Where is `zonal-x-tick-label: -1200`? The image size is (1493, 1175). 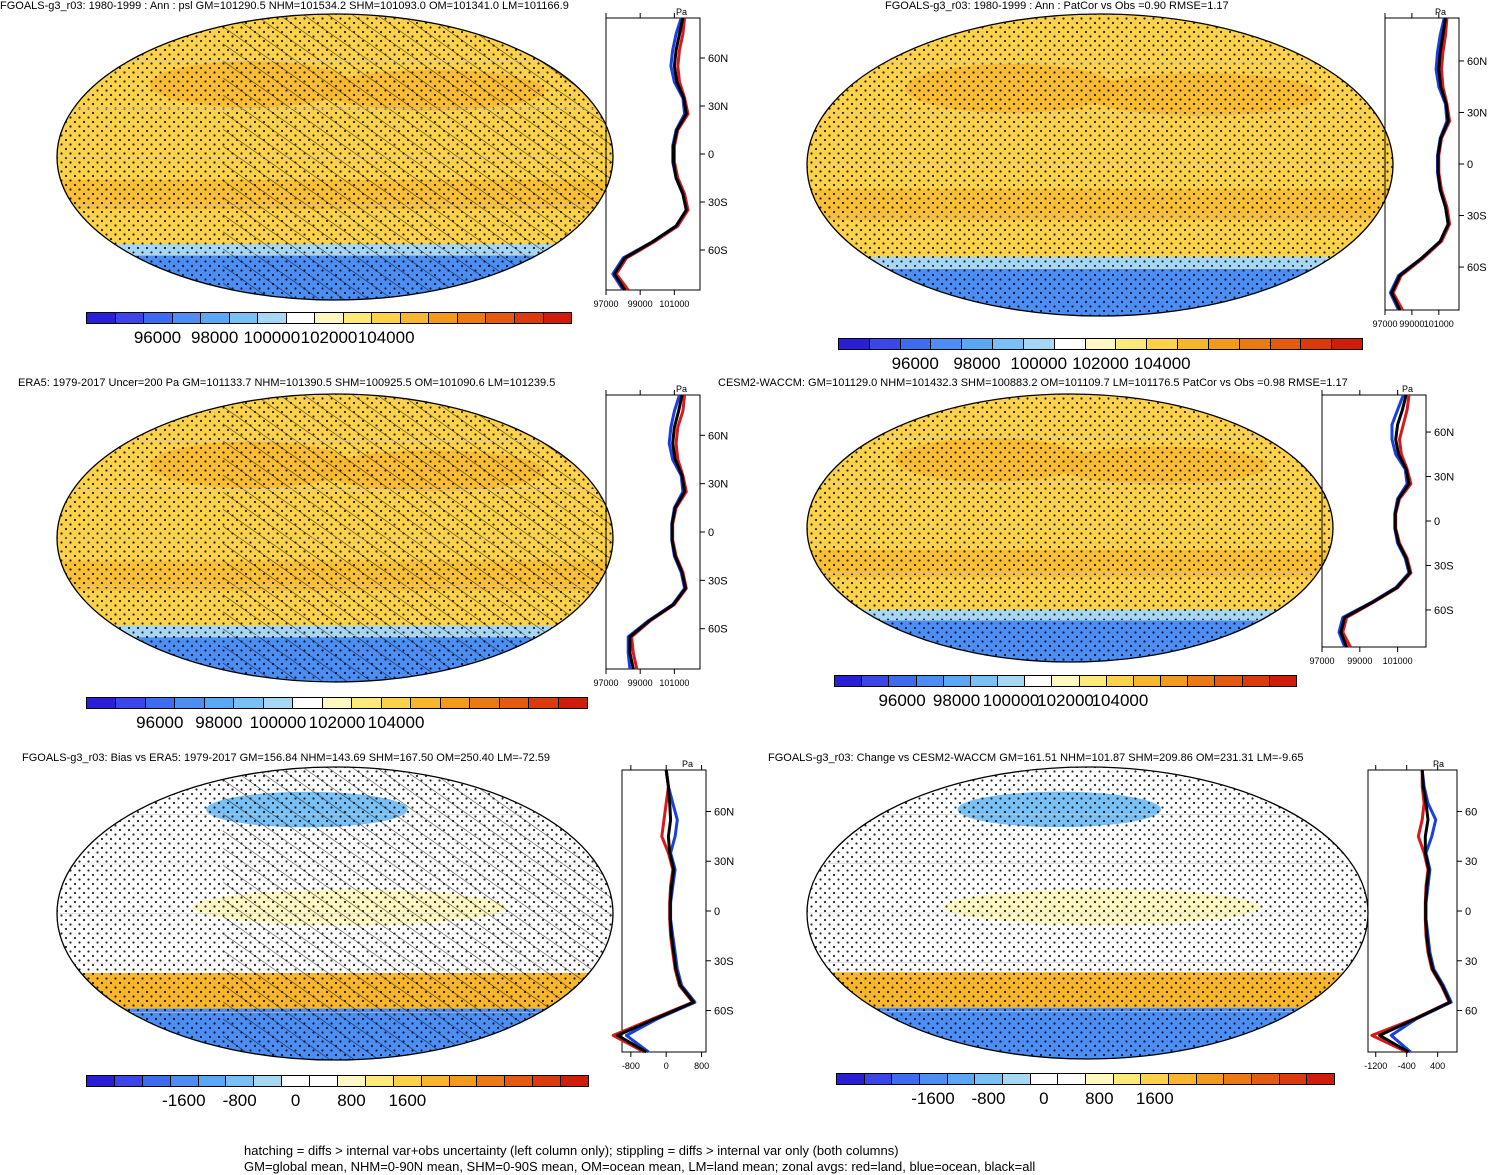 zonal-x-tick-label: -1200 is located at coordinates (1375, 1066).